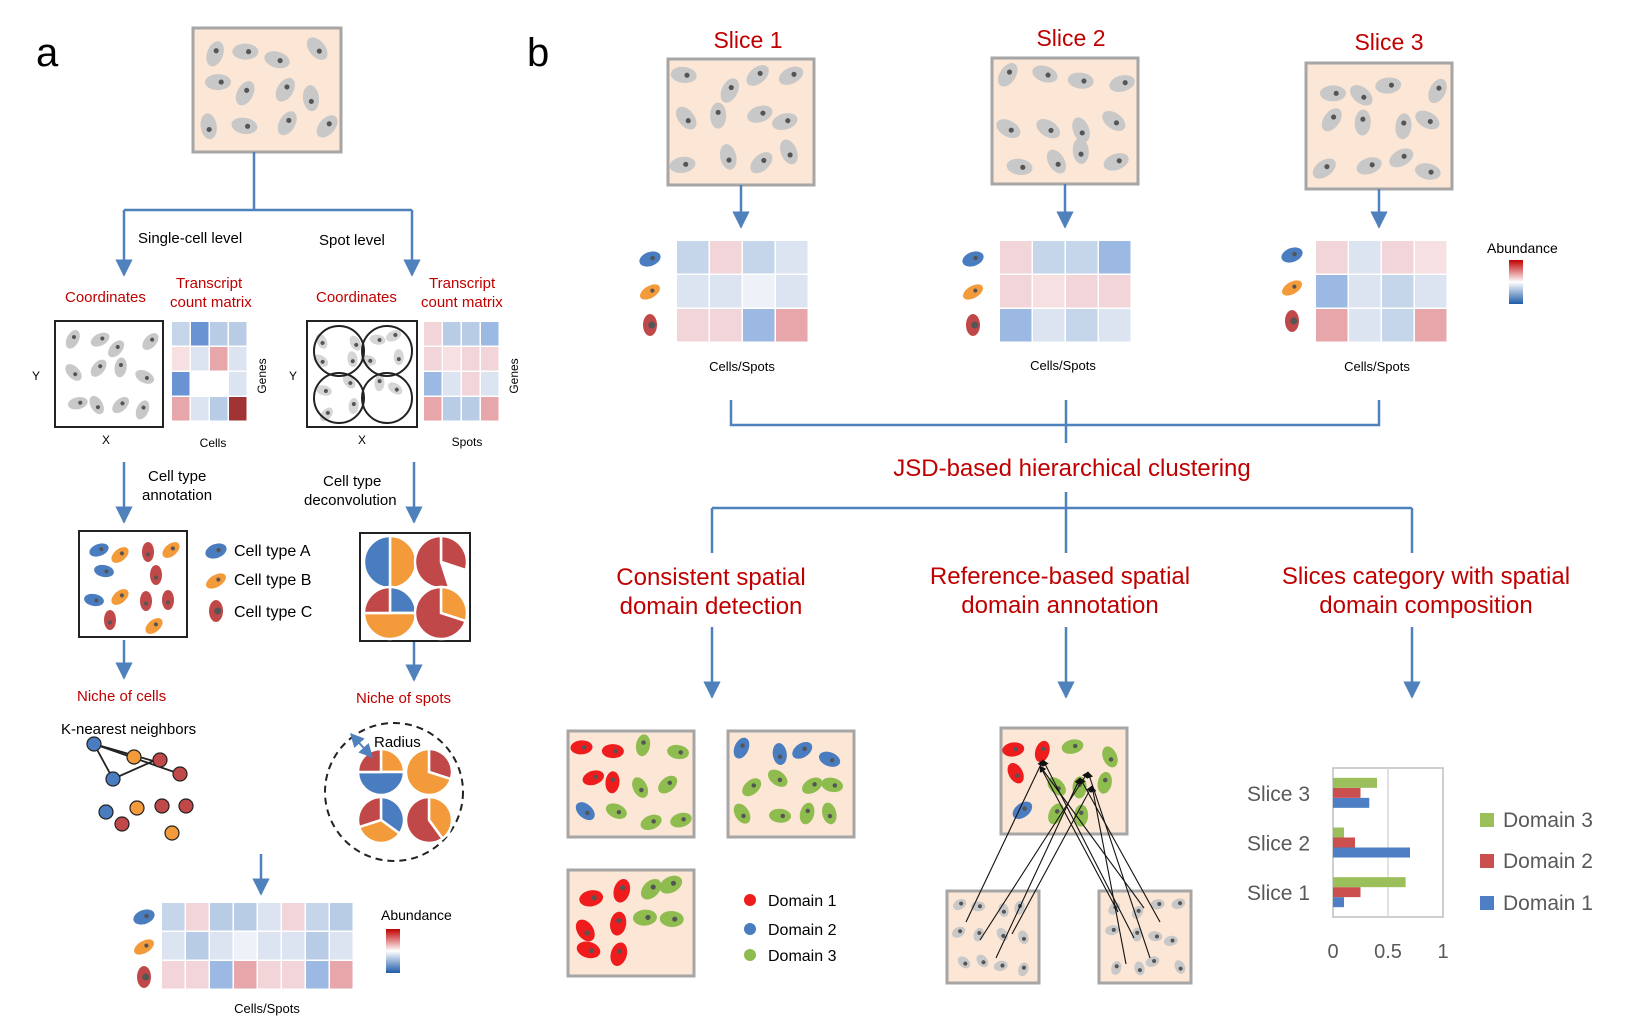 This screenshot has width=1631, height=1033. What do you see at coordinates (209, 283) in the screenshot?
I see `transcript-label-left-1: Transcript` at bounding box center [209, 283].